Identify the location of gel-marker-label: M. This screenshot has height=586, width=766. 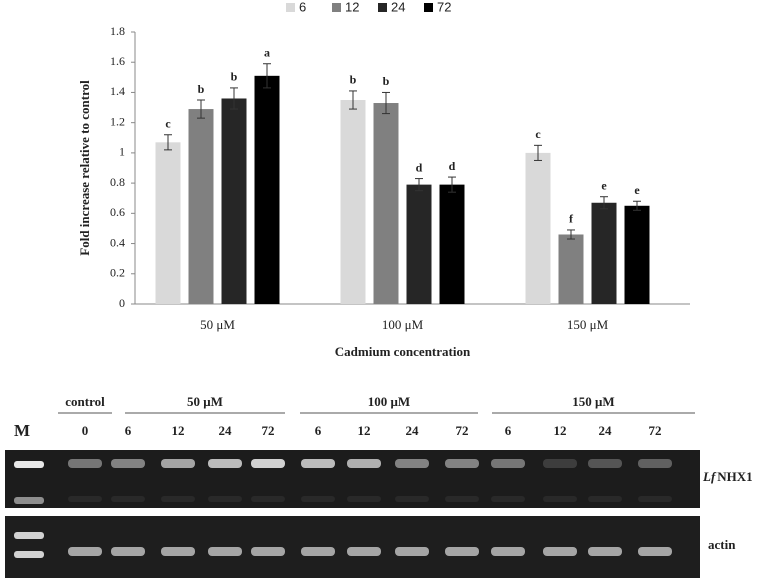
(22, 430).